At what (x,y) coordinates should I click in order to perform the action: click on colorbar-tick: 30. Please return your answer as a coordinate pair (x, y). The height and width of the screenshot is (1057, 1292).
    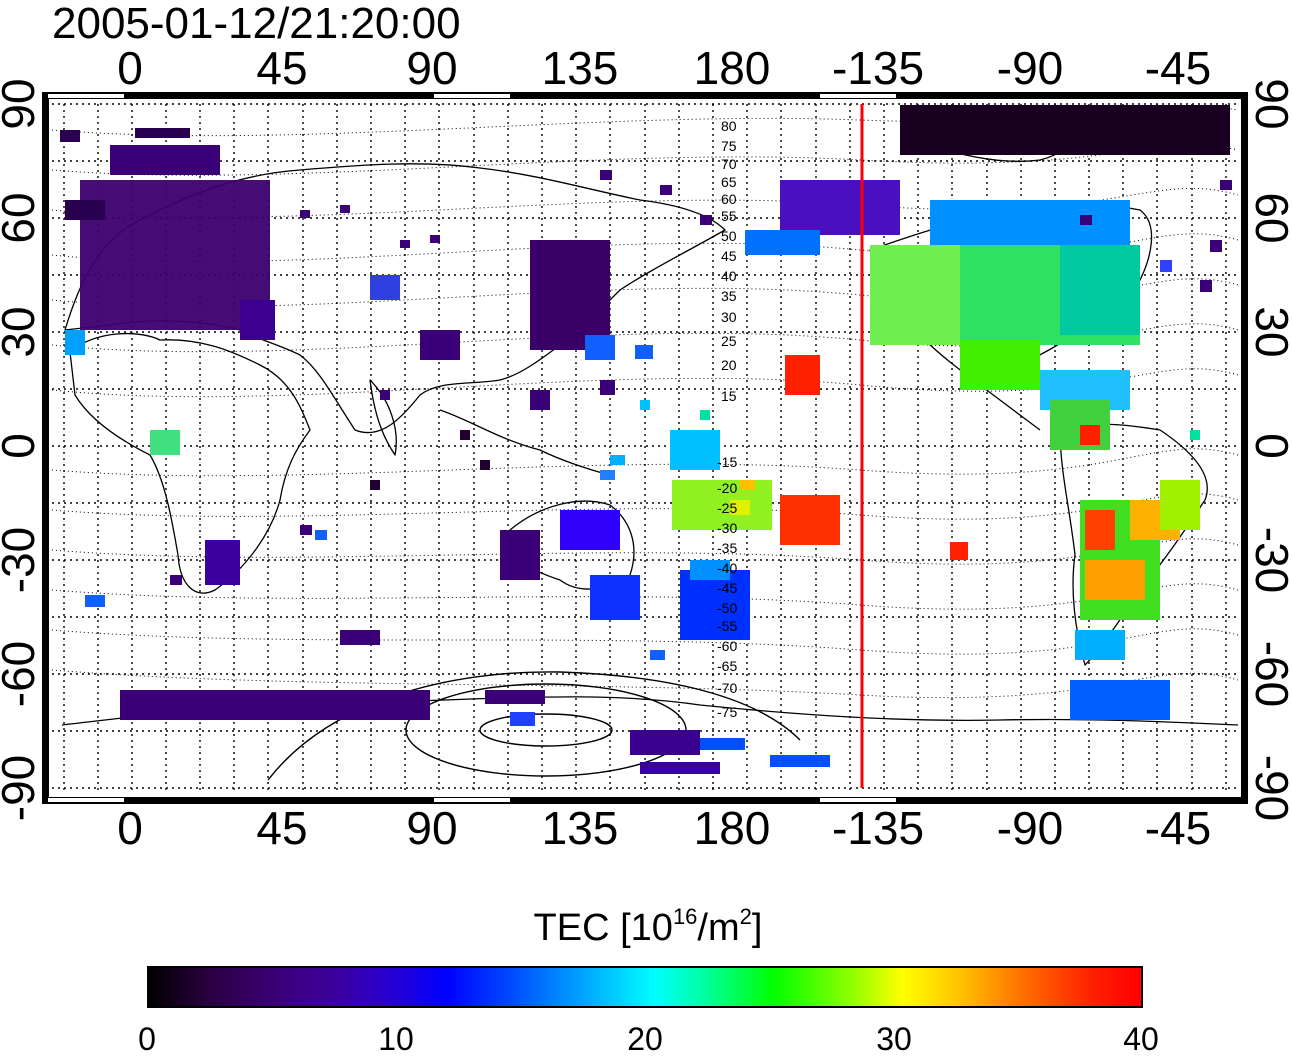
    Looking at the image, I should click on (894, 1039).